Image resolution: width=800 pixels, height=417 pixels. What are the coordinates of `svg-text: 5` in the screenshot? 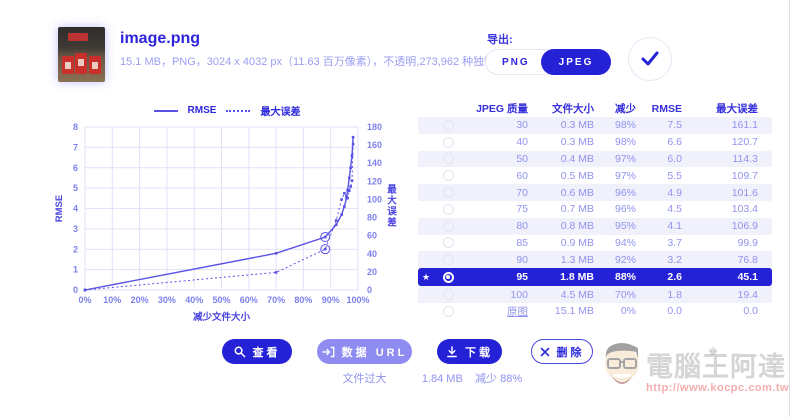 It's located at (75, 188).